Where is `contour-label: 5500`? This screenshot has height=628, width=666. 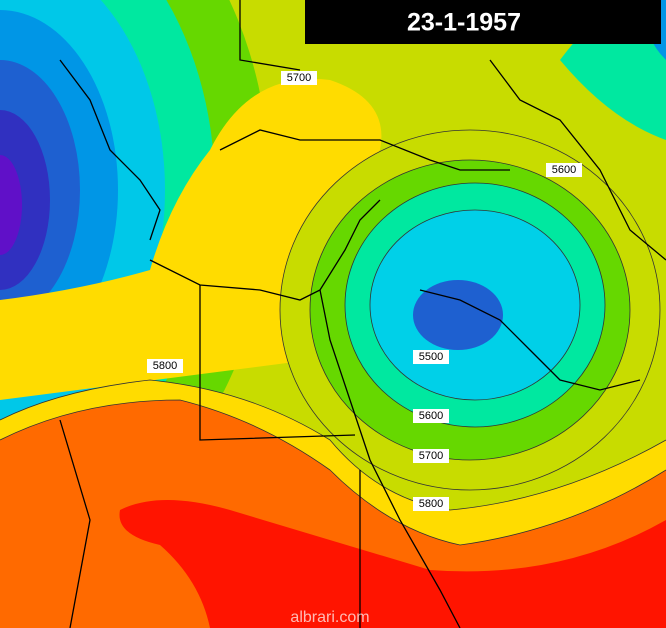 contour-label: 5500 is located at coordinates (431, 357).